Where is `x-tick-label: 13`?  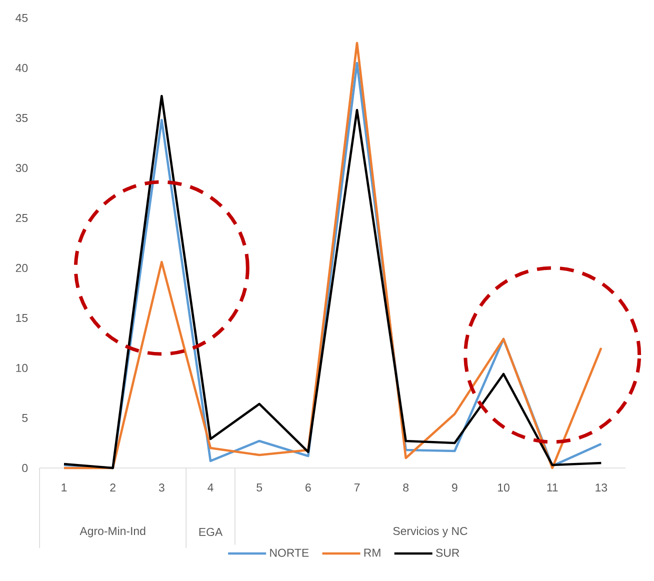
x-tick-label: 13 is located at coordinates (602, 488).